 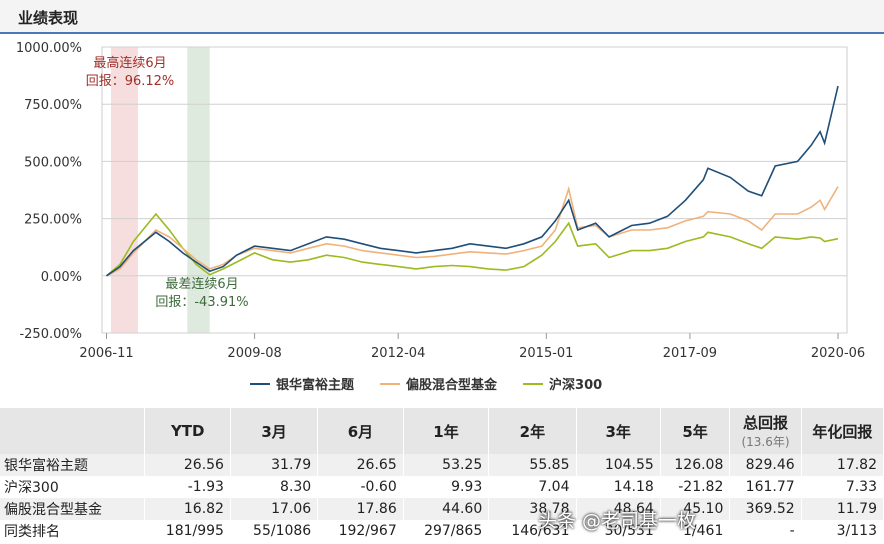 What do you see at coordinates (274, 509) in the screenshot?
I see `table-cell: 17.06` at bounding box center [274, 509].